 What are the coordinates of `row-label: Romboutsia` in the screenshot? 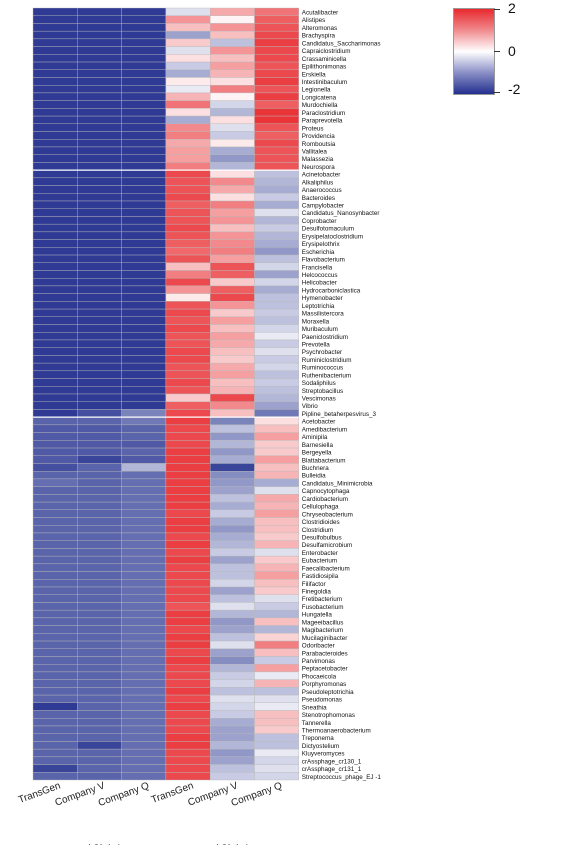 It's located at (319, 144).